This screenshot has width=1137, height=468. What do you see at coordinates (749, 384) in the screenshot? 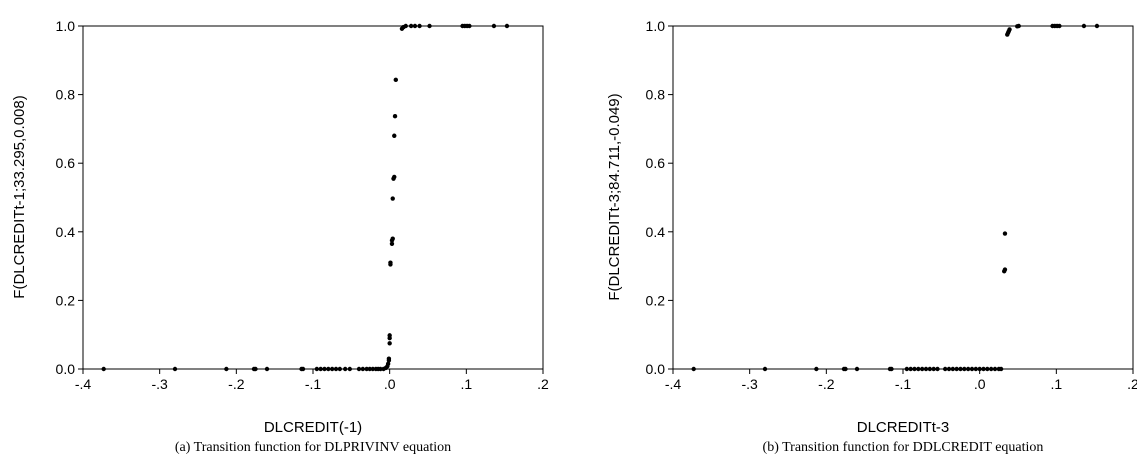
I see `x-tick-label-b: -.3` at bounding box center [749, 384].